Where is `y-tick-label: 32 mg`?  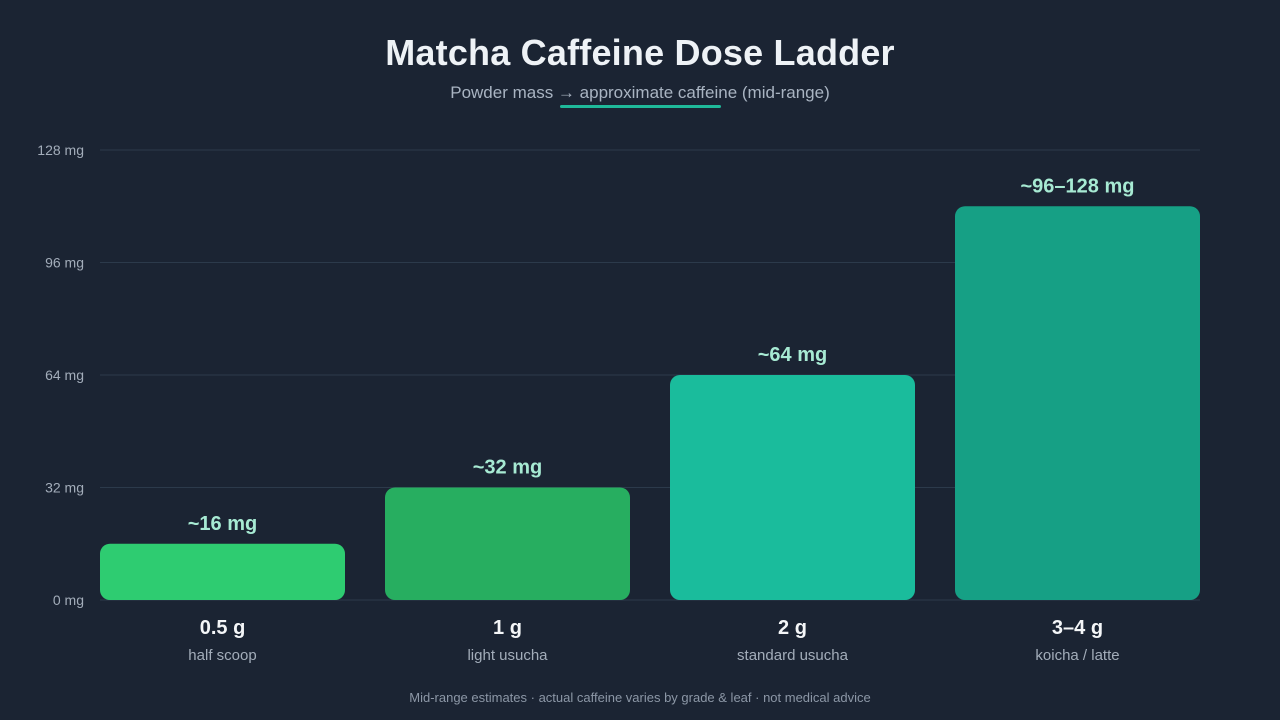
y-tick-label: 32 mg is located at coordinates (64, 488).